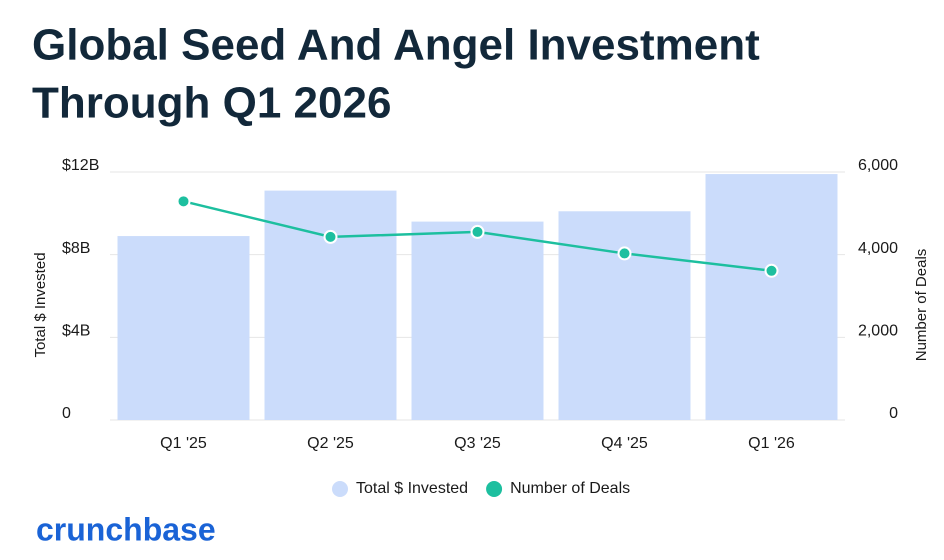 The image size is (944, 560). I want to click on x-tick-label: Q3 '25, so click(477, 443).